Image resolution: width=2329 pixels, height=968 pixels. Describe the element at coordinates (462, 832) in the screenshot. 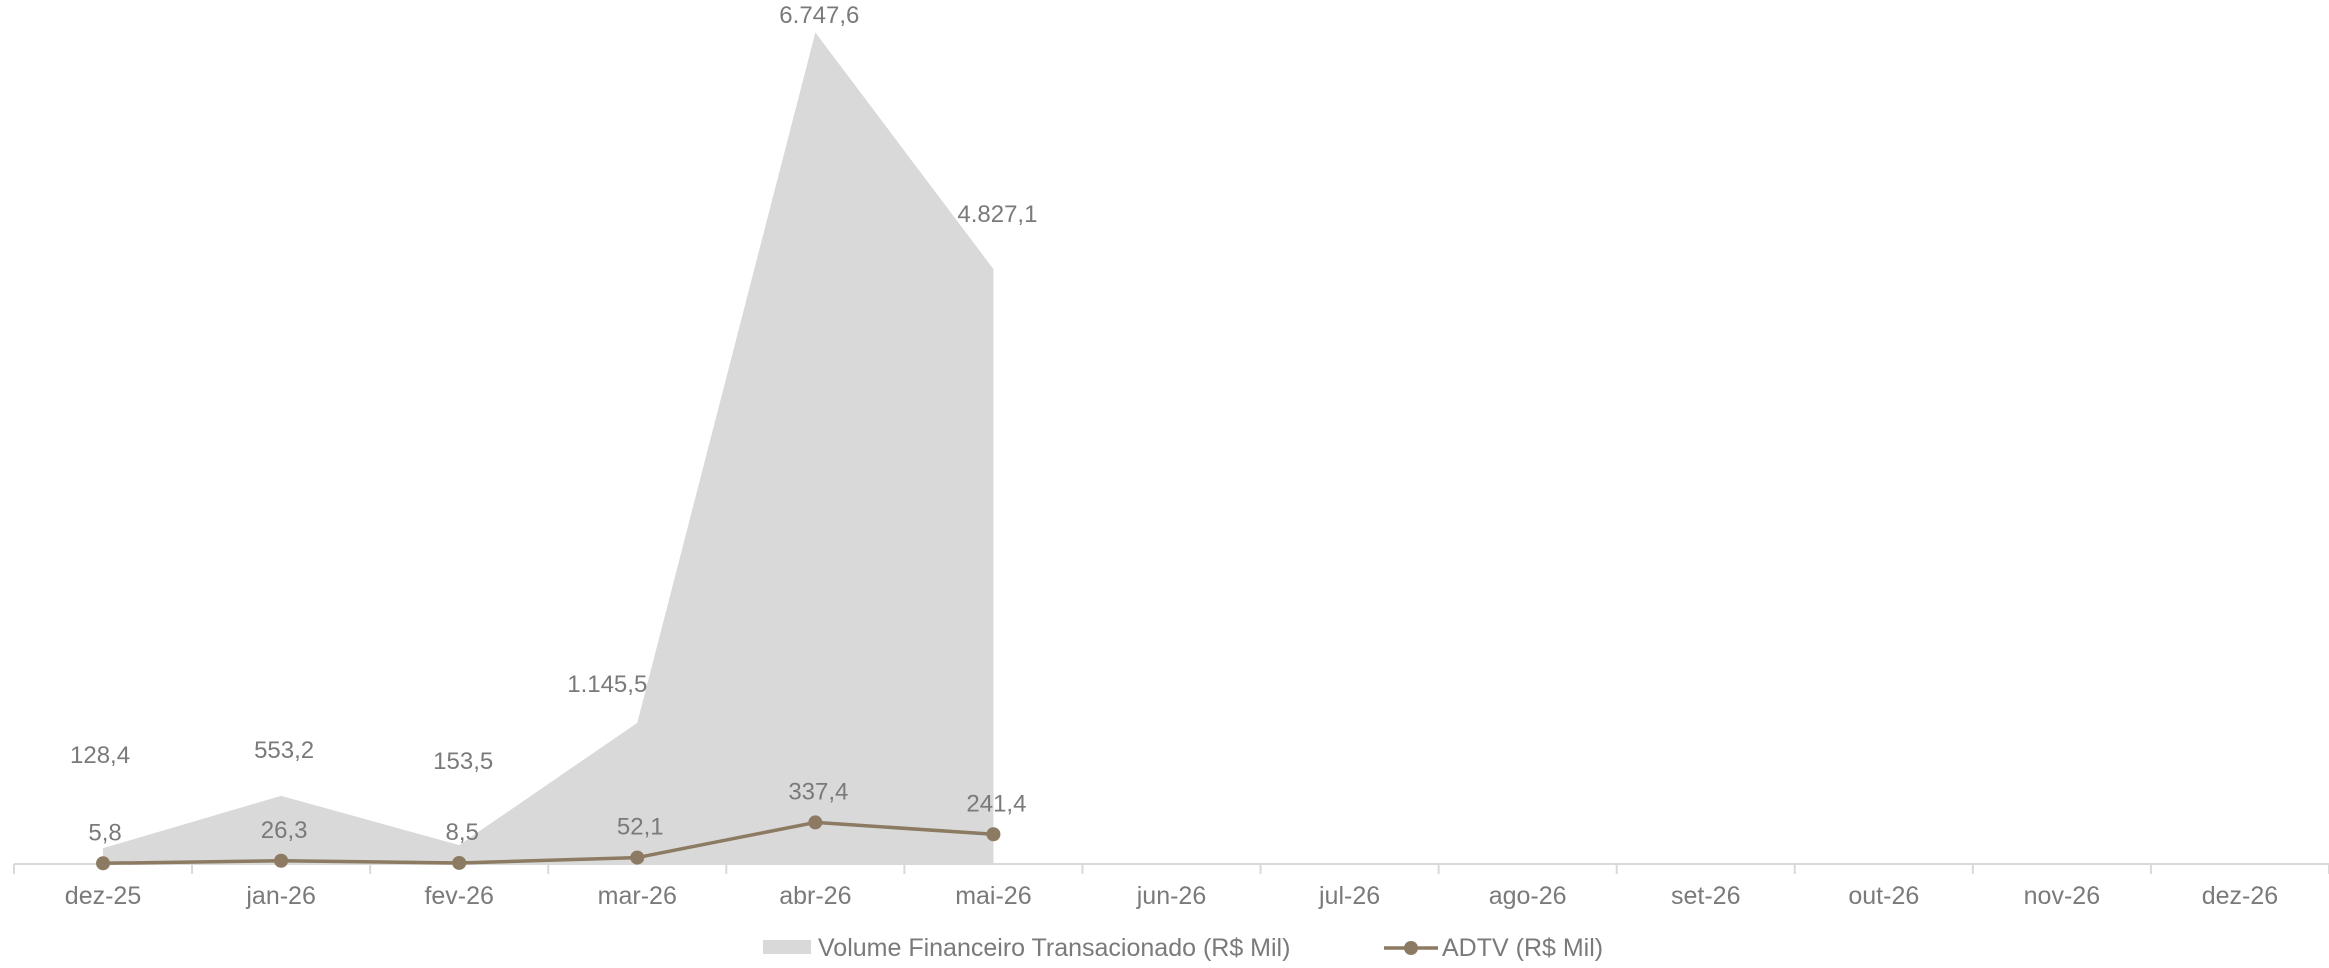

I see `adtv-data-label: 8,5` at that location.